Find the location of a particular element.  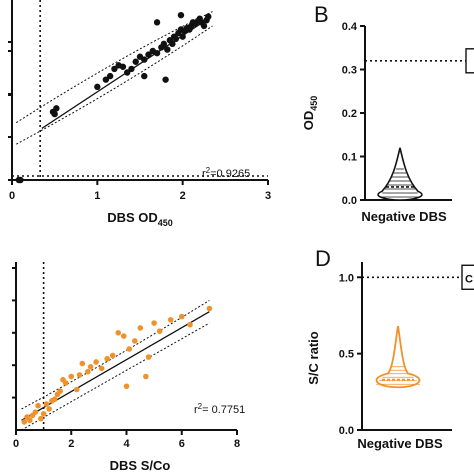

panel-c-x-tick-label: 8 is located at coordinates (237, 444).